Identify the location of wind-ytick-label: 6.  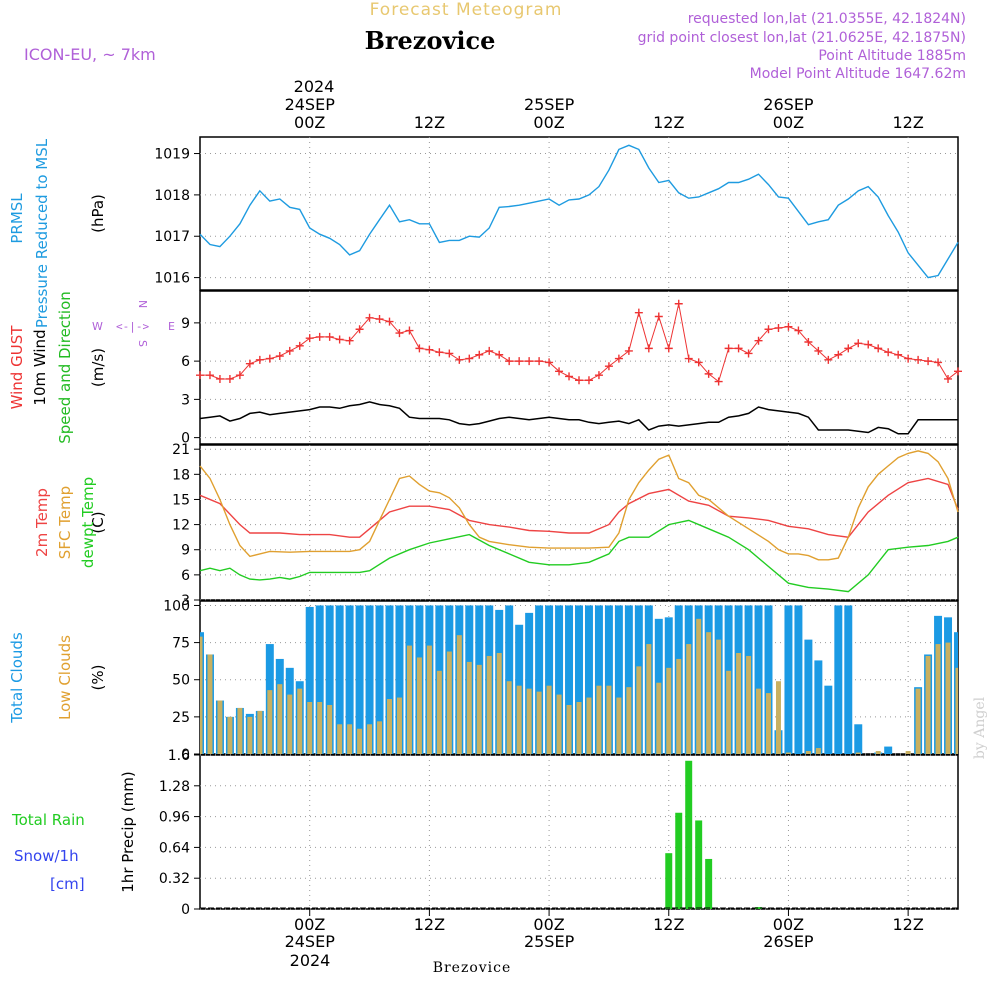
(185, 362).